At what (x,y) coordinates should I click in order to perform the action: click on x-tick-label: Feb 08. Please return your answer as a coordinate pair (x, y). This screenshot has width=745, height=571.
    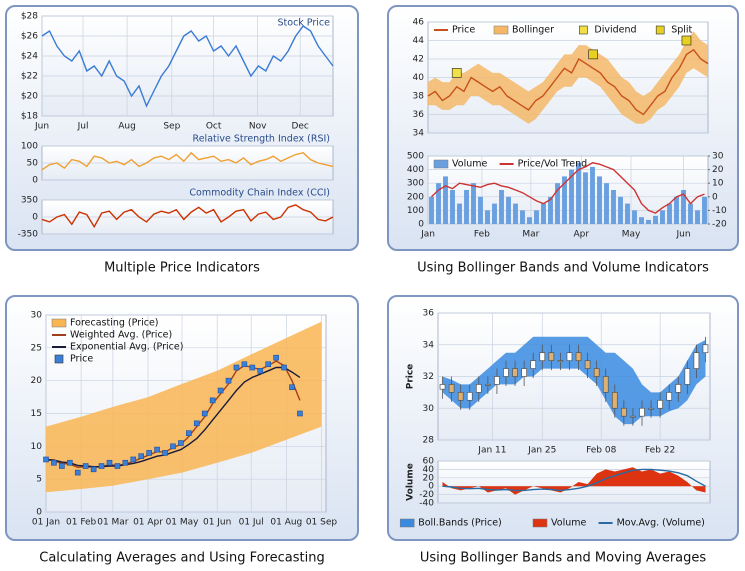
    Looking at the image, I should click on (601, 451).